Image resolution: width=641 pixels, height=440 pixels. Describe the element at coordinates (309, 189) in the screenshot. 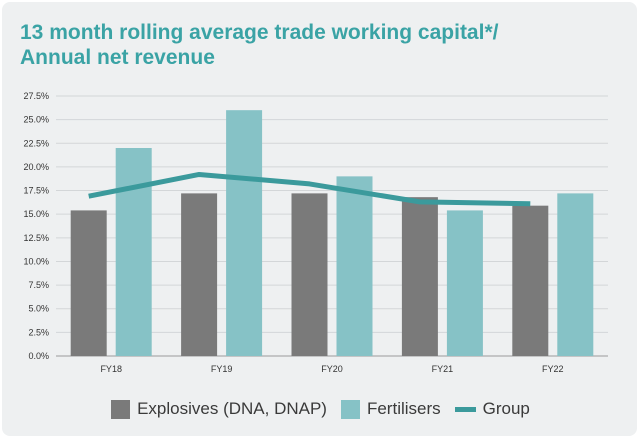

I see `group-series-line` at that location.